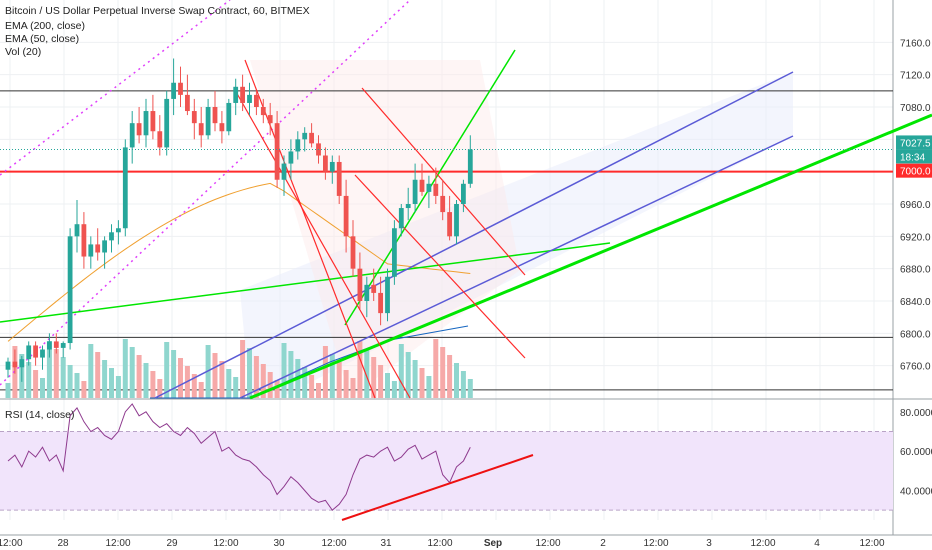 Image resolution: width=932 pixels, height=550 pixels. What do you see at coordinates (915, 76) in the screenshot?
I see `price-tick-label: 7120.0` at bounding box center [915, 76].